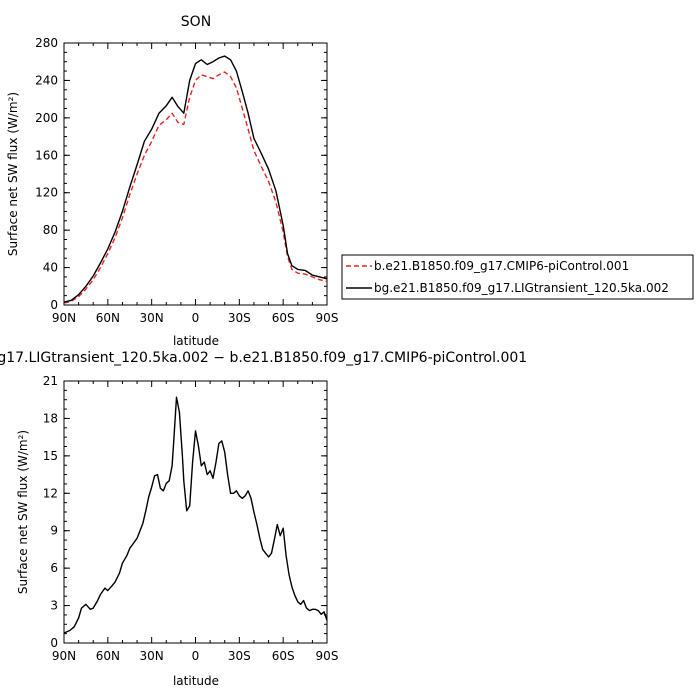  What do you see at coordinates (50, 418) in the screenshot?
I see `y-tick-label: 18` at bounding box center [50, 418].